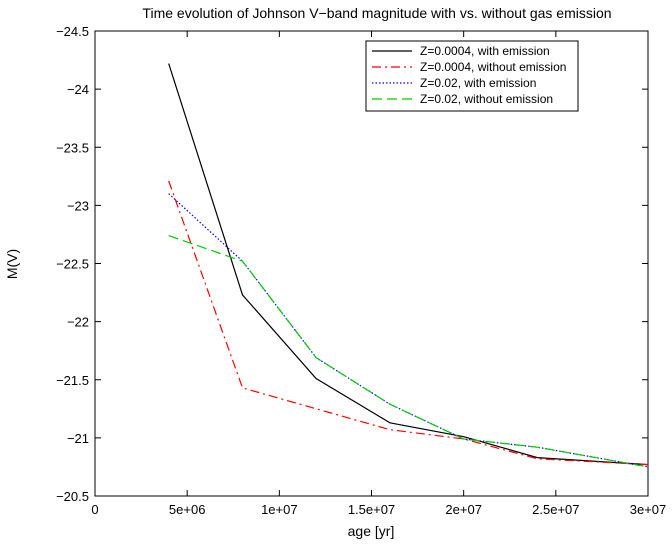 The height and width of the screenshot is (544, 672). Describe the element at coordinates (94, 509) in the screenshot. I see `x-tick-label: 0` at that location.